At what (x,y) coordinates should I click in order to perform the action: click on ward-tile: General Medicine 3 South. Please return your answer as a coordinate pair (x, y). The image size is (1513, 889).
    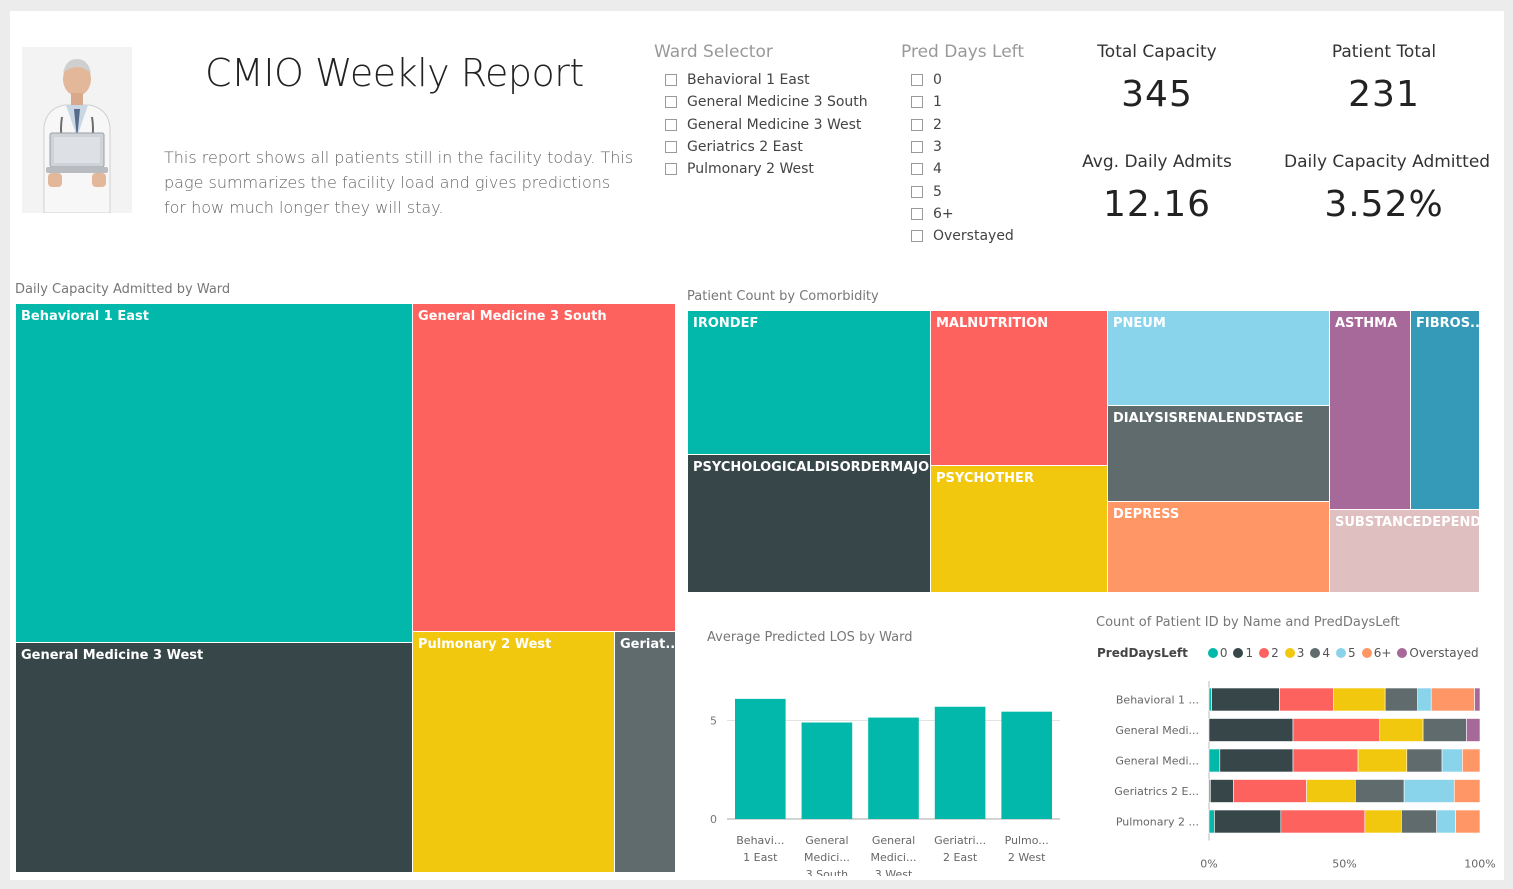
    Looking at the image, I should click on (544, 467).